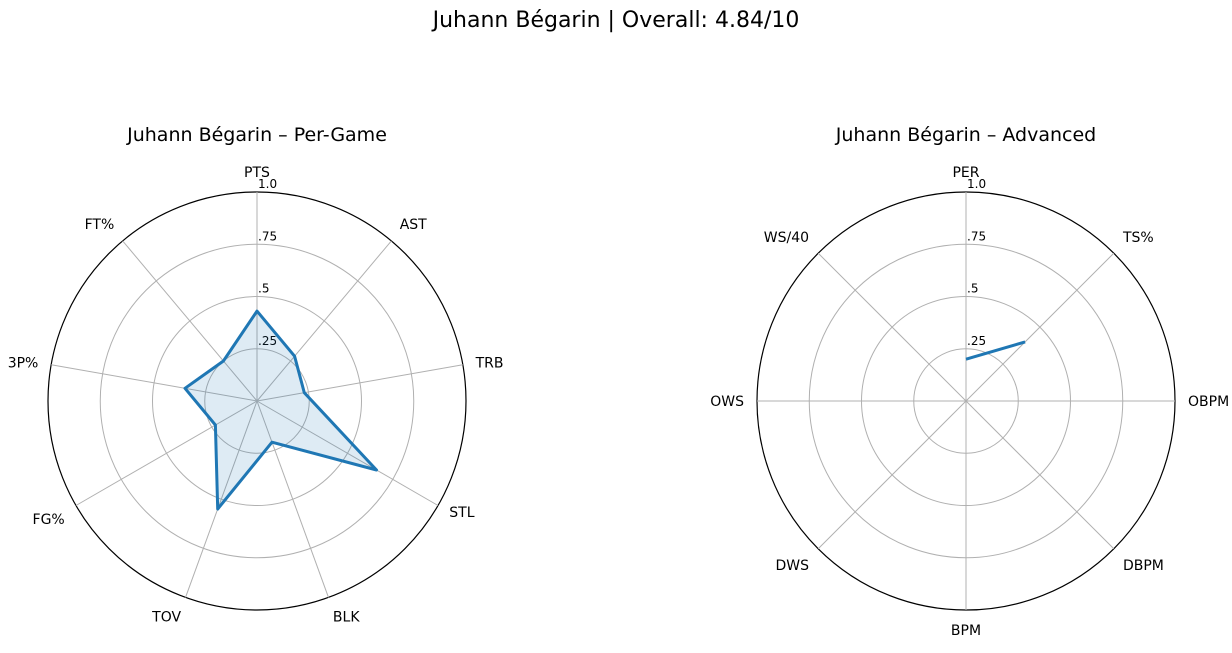 The image size is (1232, 653). What do you see at coordinates (965, 173) in the screenshot?
I see `axis-label-per: PER` at bounding box center [965, 173].